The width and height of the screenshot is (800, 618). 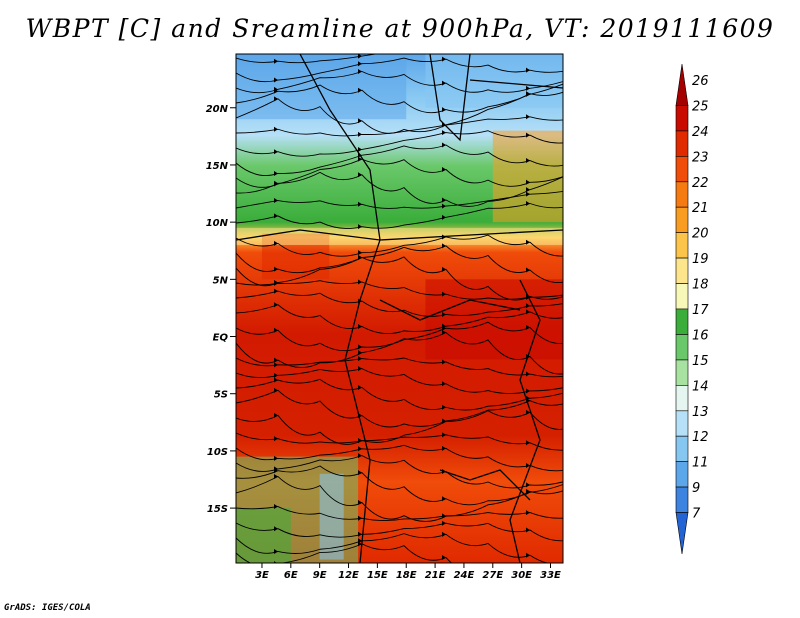 What do you see at coordinates (700, 412) in the screenshot?
I see `colorbar-label: 13` at bounding box center [700, 412].